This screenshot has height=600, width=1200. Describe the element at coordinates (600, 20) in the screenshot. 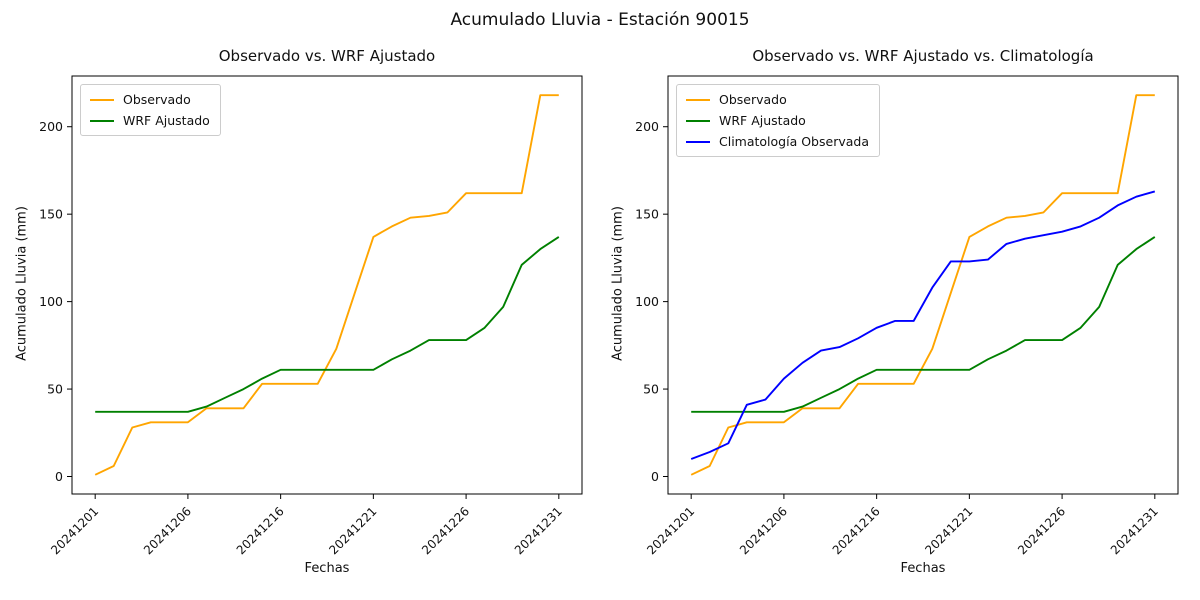

I see `figure-title: Acumulado Lluvia - Estación 90015` at that location.